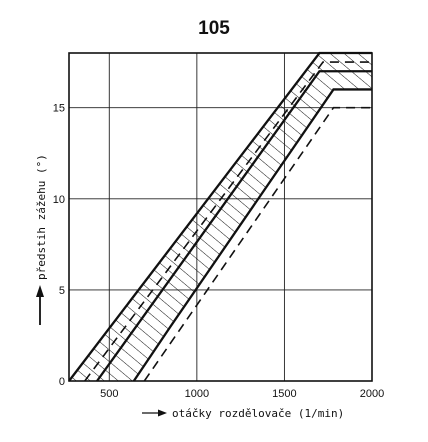 The width and height of the screenshot is (428, 442). I want to click on y-tick-label: 15, so click(59, 109).